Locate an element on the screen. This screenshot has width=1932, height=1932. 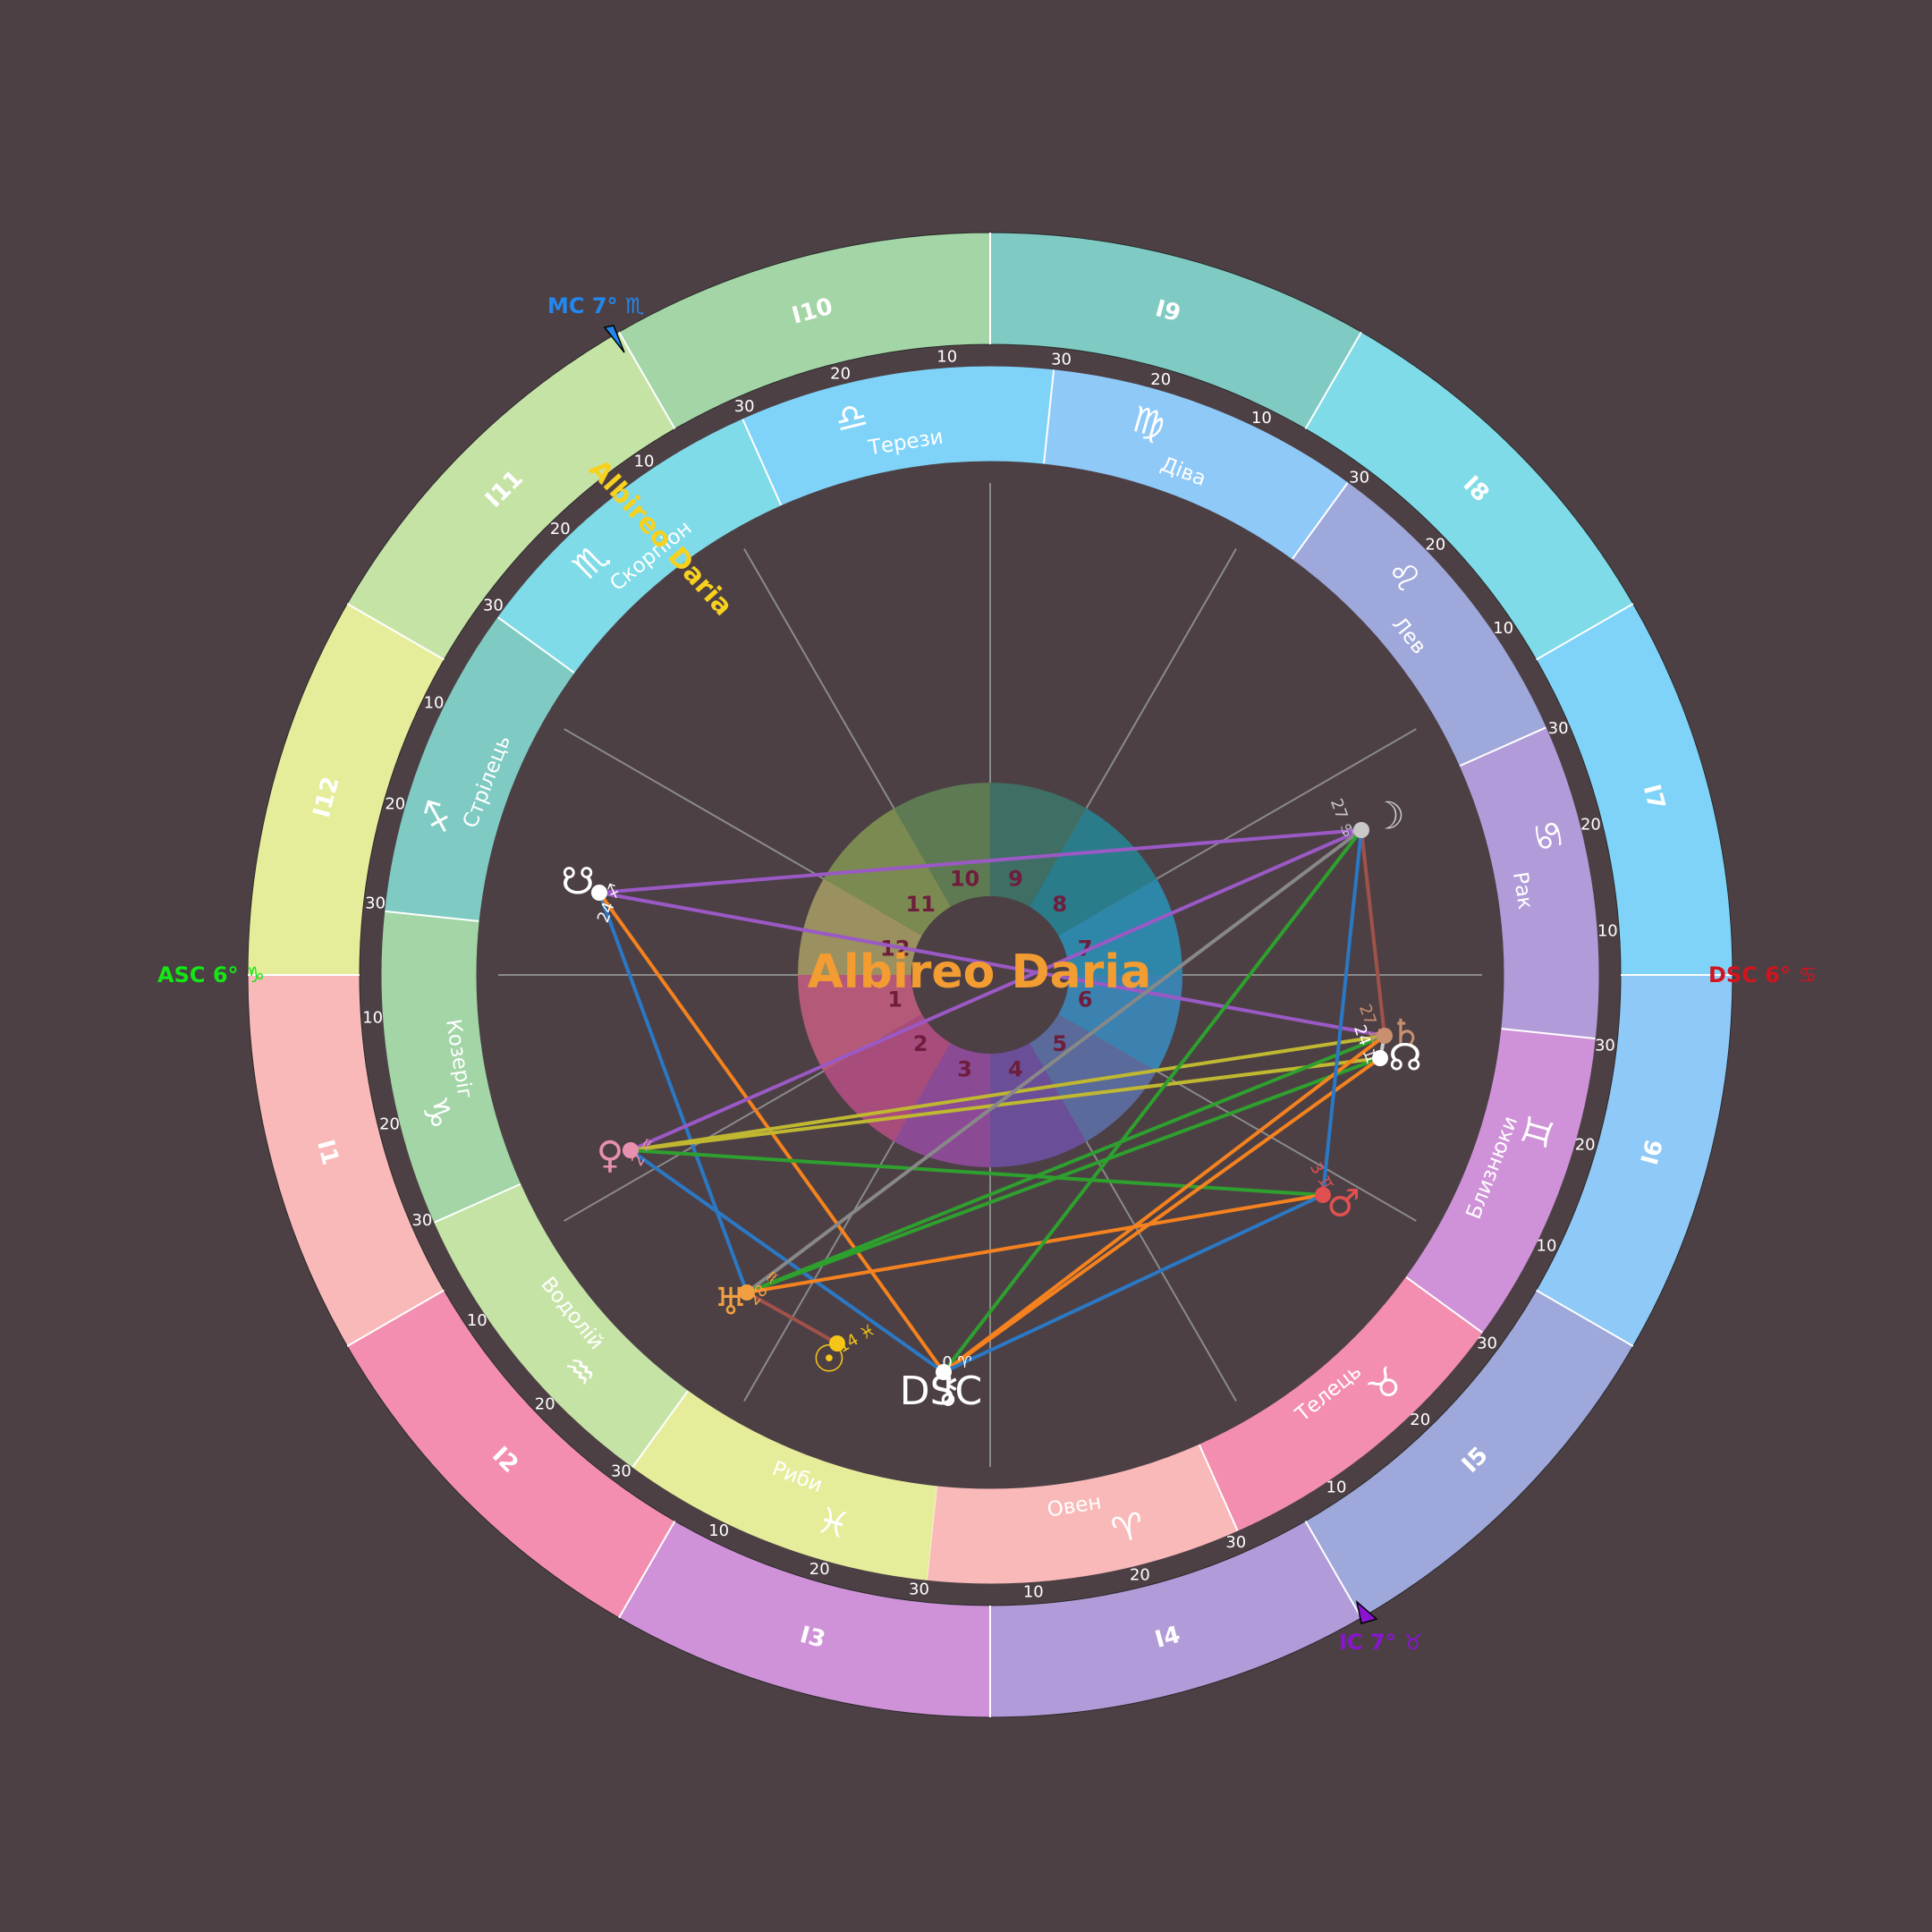
moon-icon: ☽ is located at coordinates (1388, 816).